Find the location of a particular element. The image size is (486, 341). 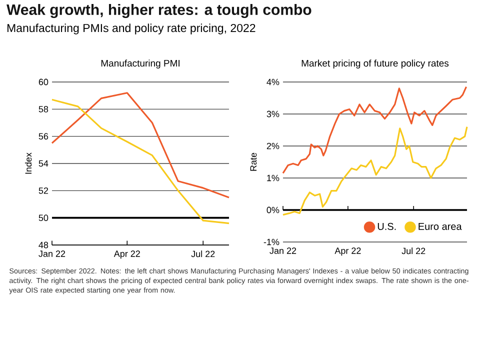

chart-title: Manufacturing PMI is located at coordinates (140, 64).